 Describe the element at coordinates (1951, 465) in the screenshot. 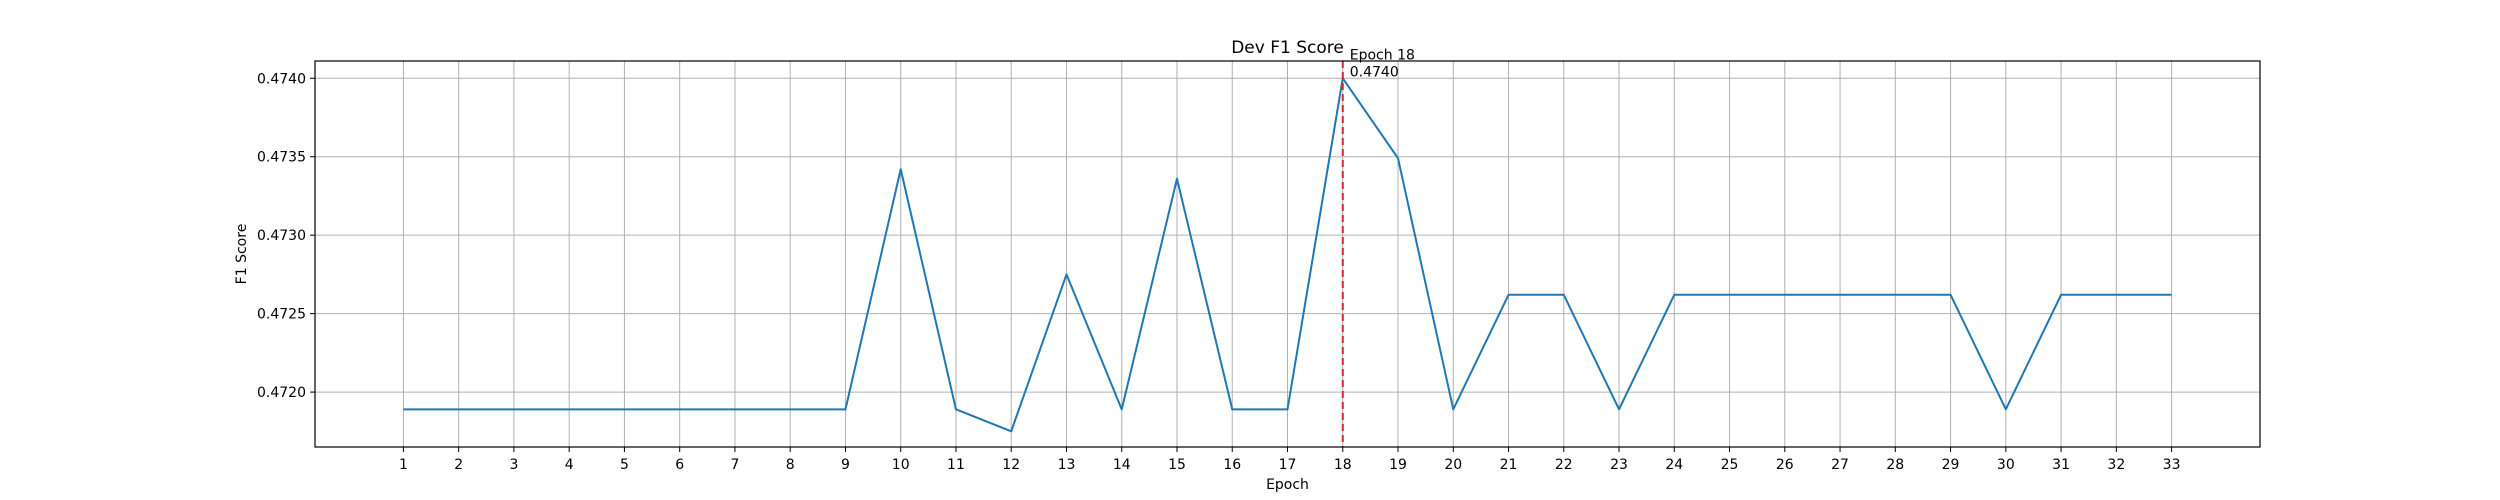

I see `x-tick-label: 29` at that location.